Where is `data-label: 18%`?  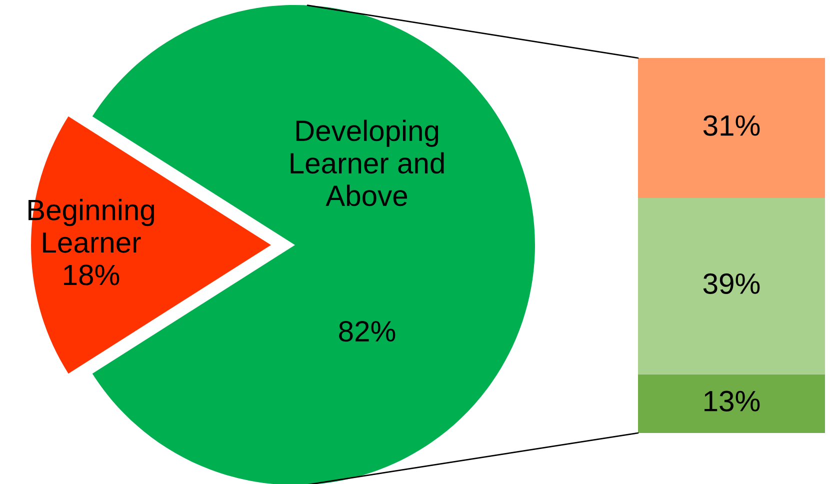 data-label: 18% is located at coordinates (92, 275).